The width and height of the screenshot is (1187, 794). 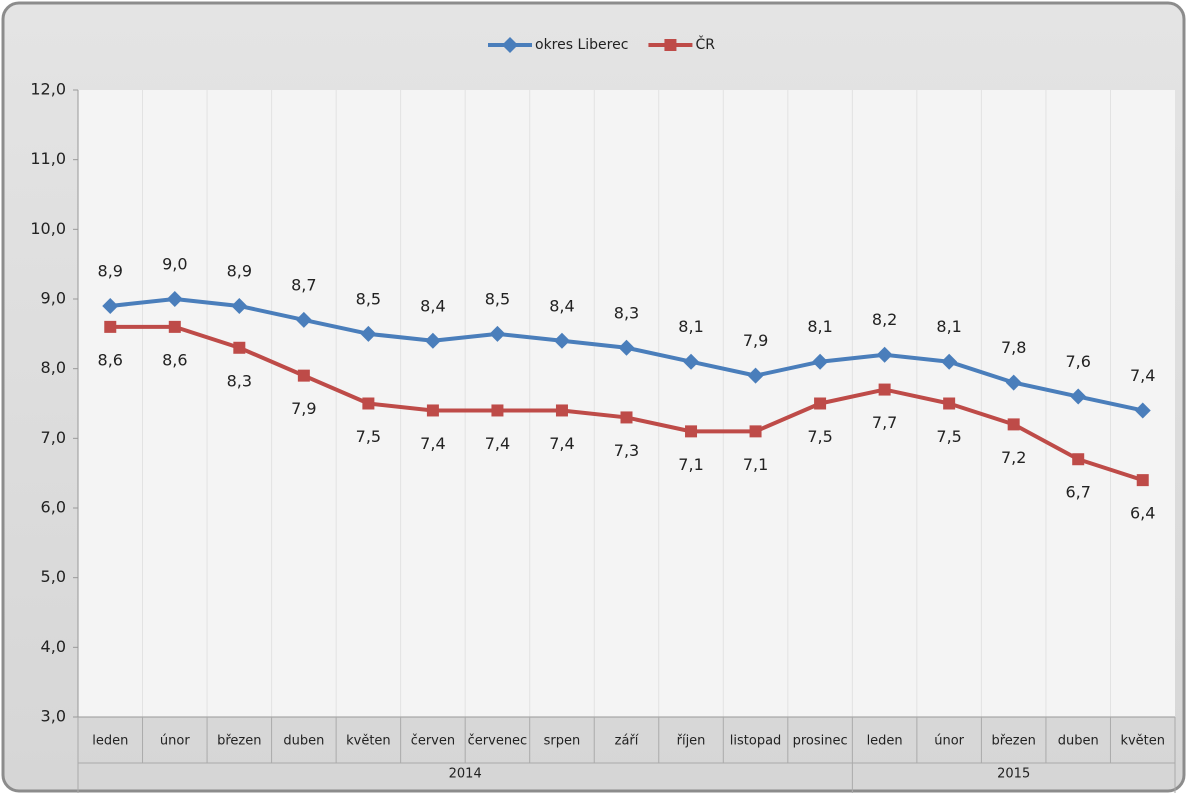 I want to click on x-tick-label: říjen, so click(x=691, y=741).